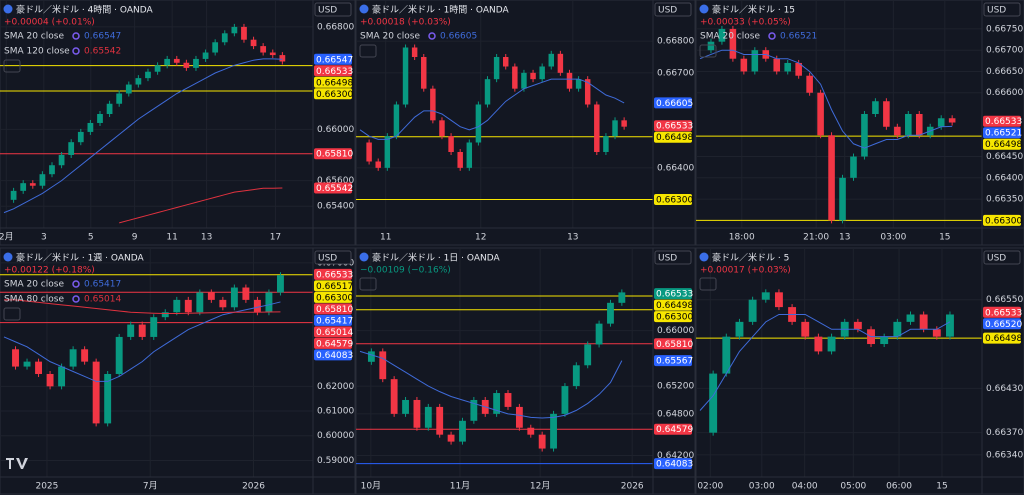  Describe the element at coordinates (1004, 389) in the screenshot. I see `y-tick-label: 0.66430` at that location.